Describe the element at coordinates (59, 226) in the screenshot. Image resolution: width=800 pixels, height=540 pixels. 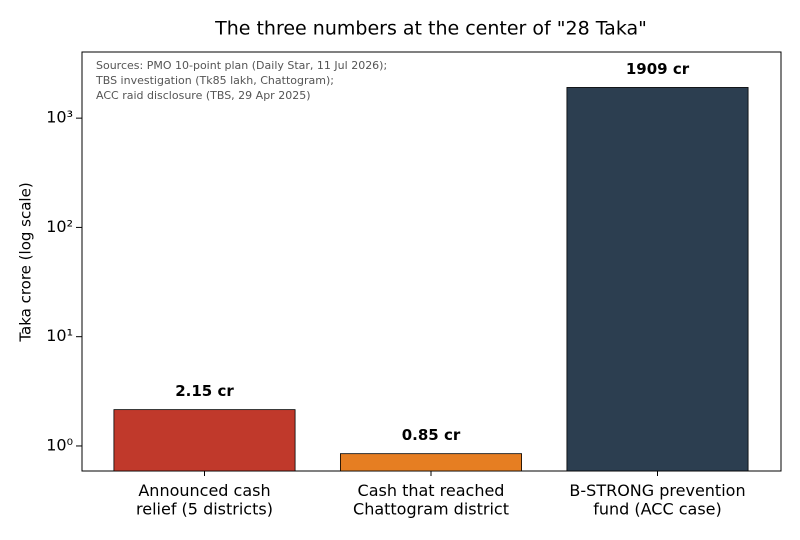
I see `y-tick-label: 10²` at that location.